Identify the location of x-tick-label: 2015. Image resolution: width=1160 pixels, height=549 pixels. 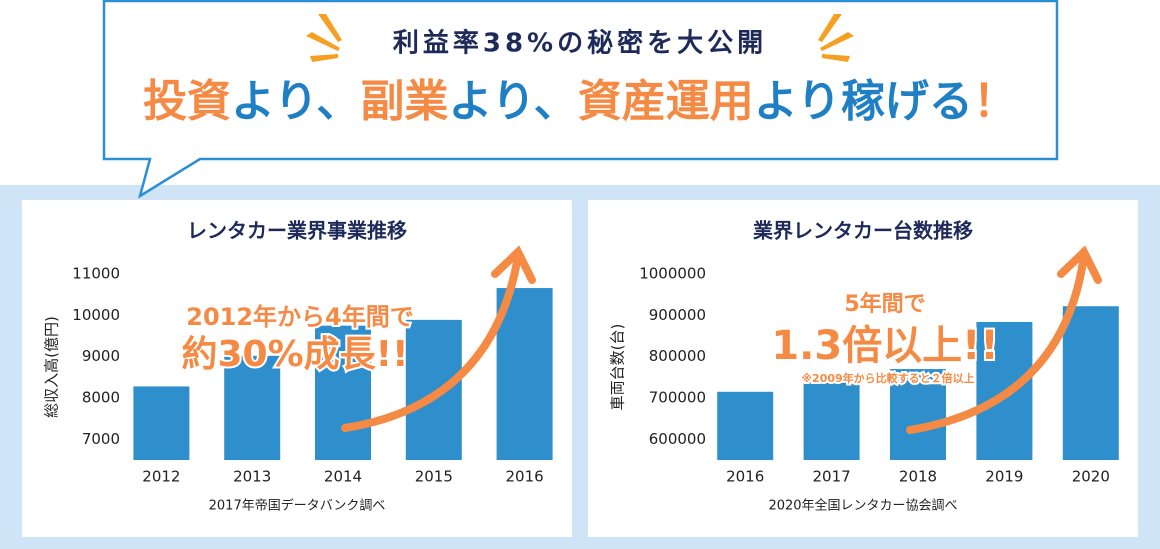
(434, 477).